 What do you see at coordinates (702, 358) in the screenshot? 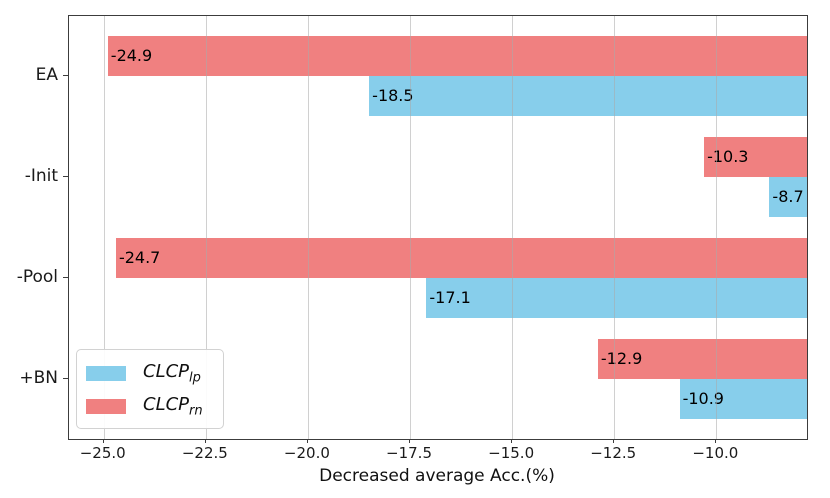
I see `bar-CLCP_rn-+BN` at bounding box center [702, 358].